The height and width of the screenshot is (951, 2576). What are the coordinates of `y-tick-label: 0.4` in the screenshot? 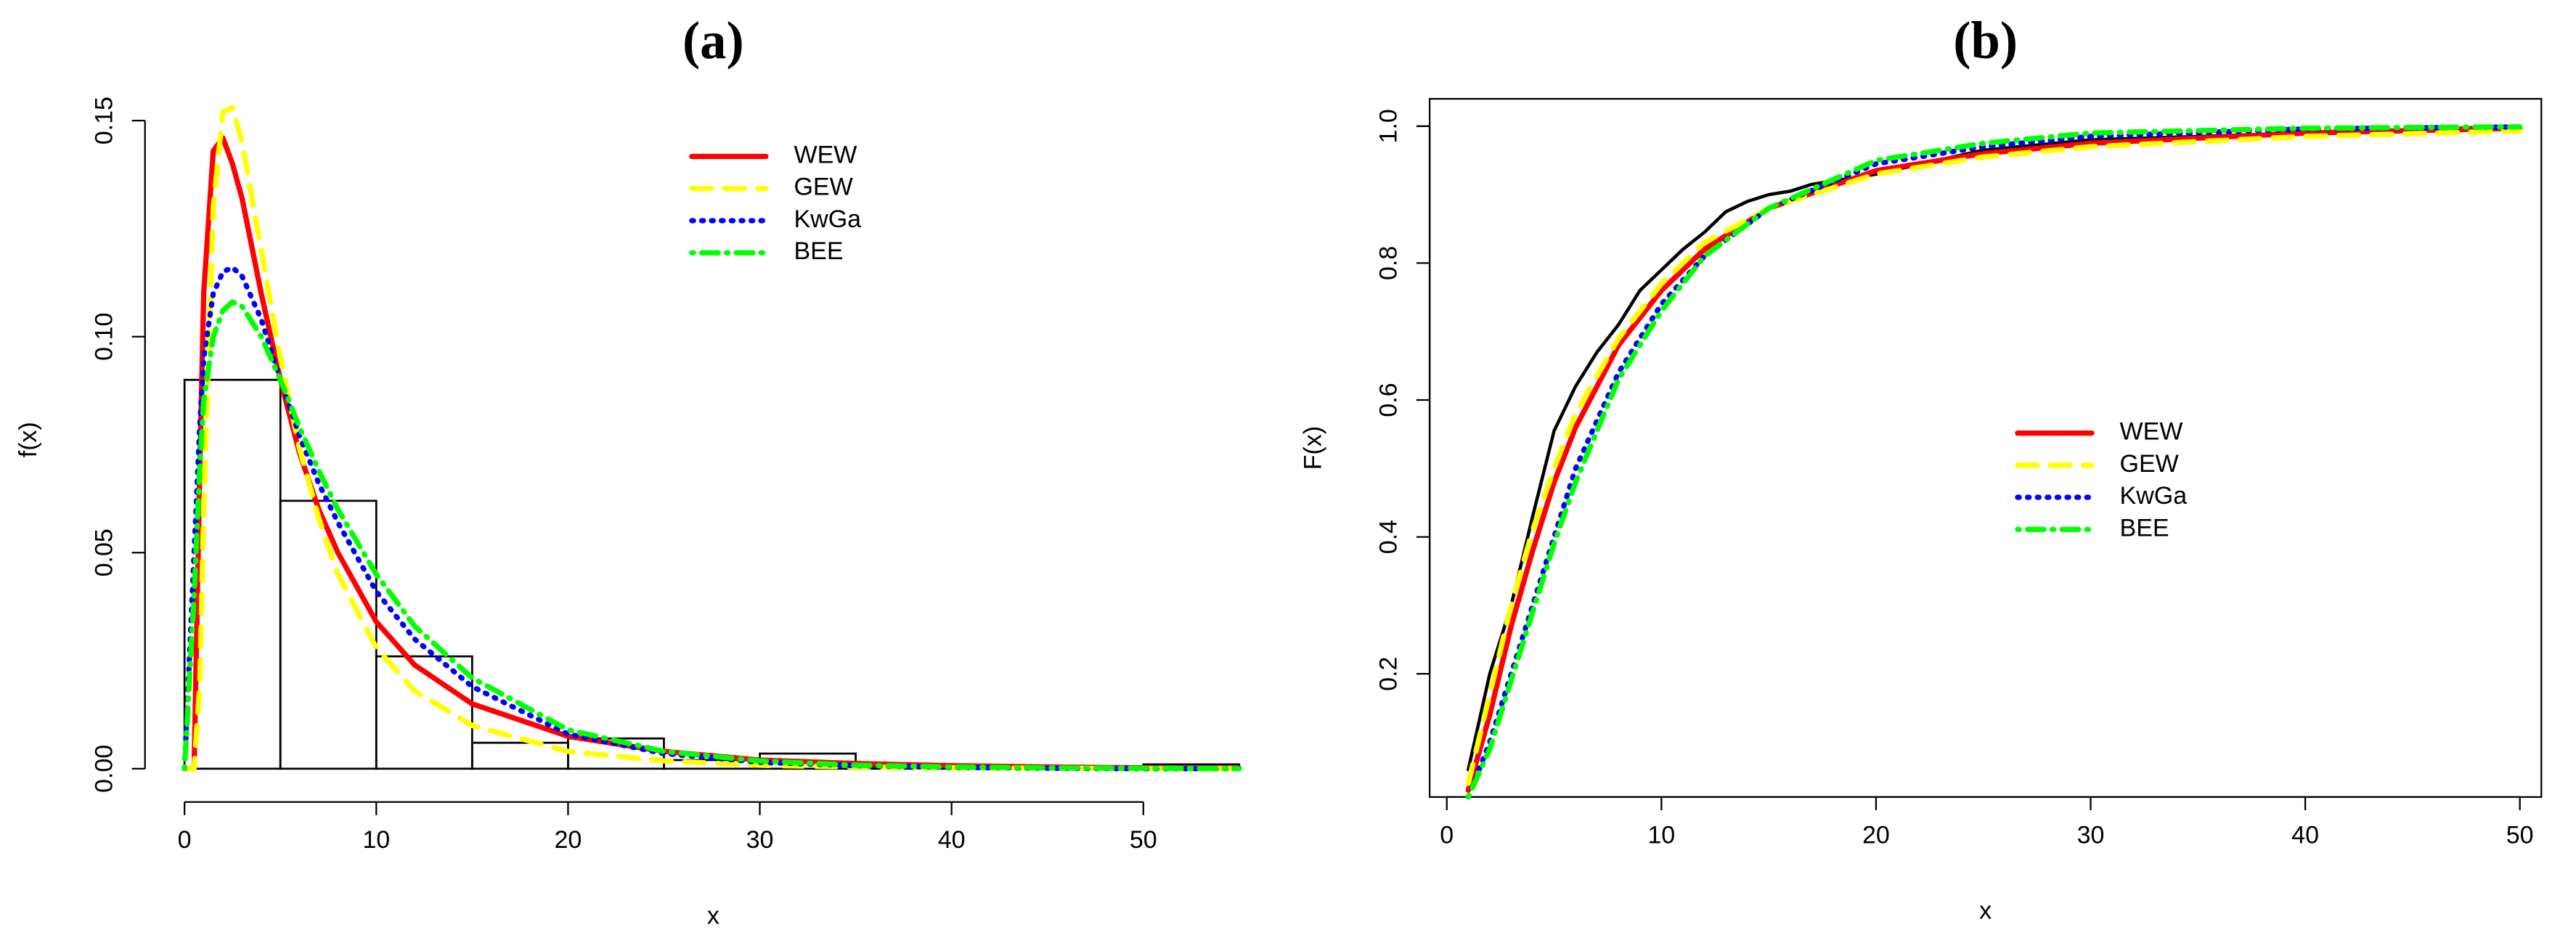 It's located at (1389, 537).